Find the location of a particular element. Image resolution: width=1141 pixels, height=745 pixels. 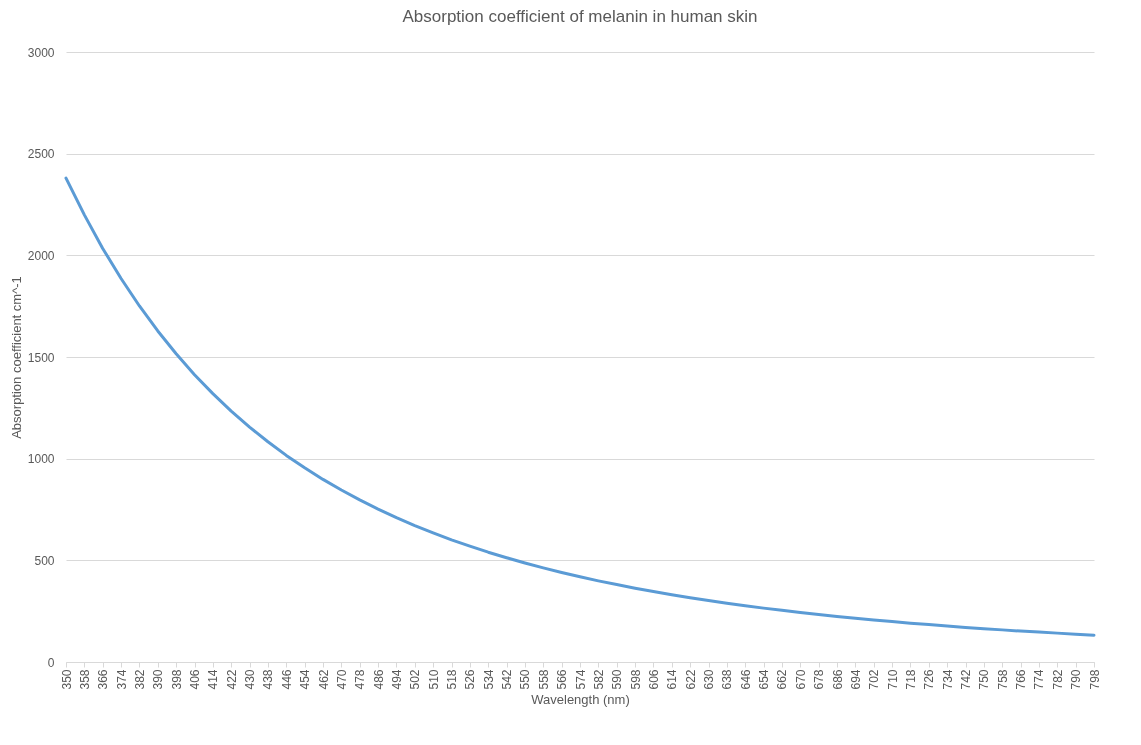

x-tick-label: 366 is located at coordinates (103, 679).